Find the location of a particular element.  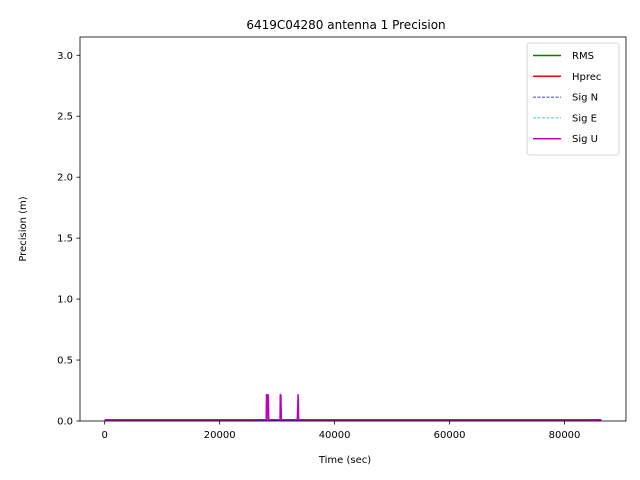

legend-box is located at coordinates (573, 99).